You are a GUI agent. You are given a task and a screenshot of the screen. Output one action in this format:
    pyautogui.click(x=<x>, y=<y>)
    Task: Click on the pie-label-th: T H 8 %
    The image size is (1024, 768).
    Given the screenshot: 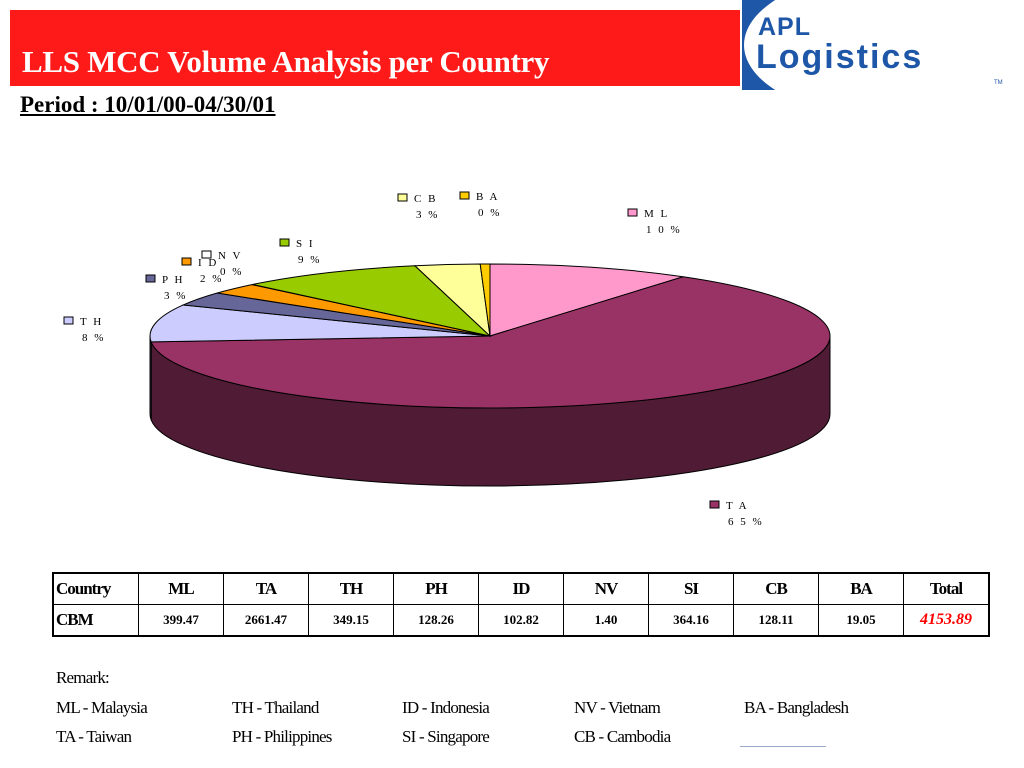 What is the action you would take?
    pyautogui.click(x=84, y=330)
    